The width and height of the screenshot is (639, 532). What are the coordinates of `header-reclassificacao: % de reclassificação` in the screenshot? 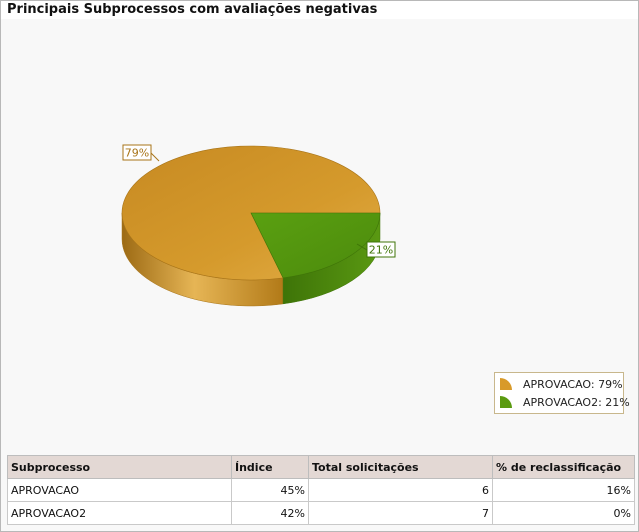 It's located at (563, 467).